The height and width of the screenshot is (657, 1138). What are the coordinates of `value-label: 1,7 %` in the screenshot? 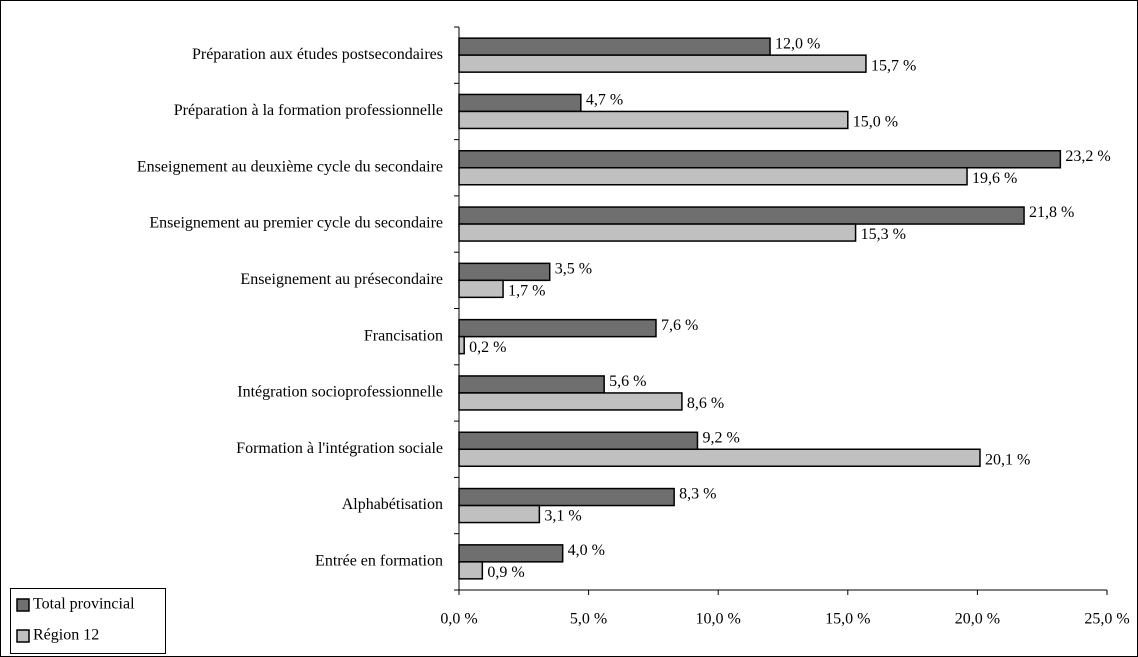 It's located at (526, 291).